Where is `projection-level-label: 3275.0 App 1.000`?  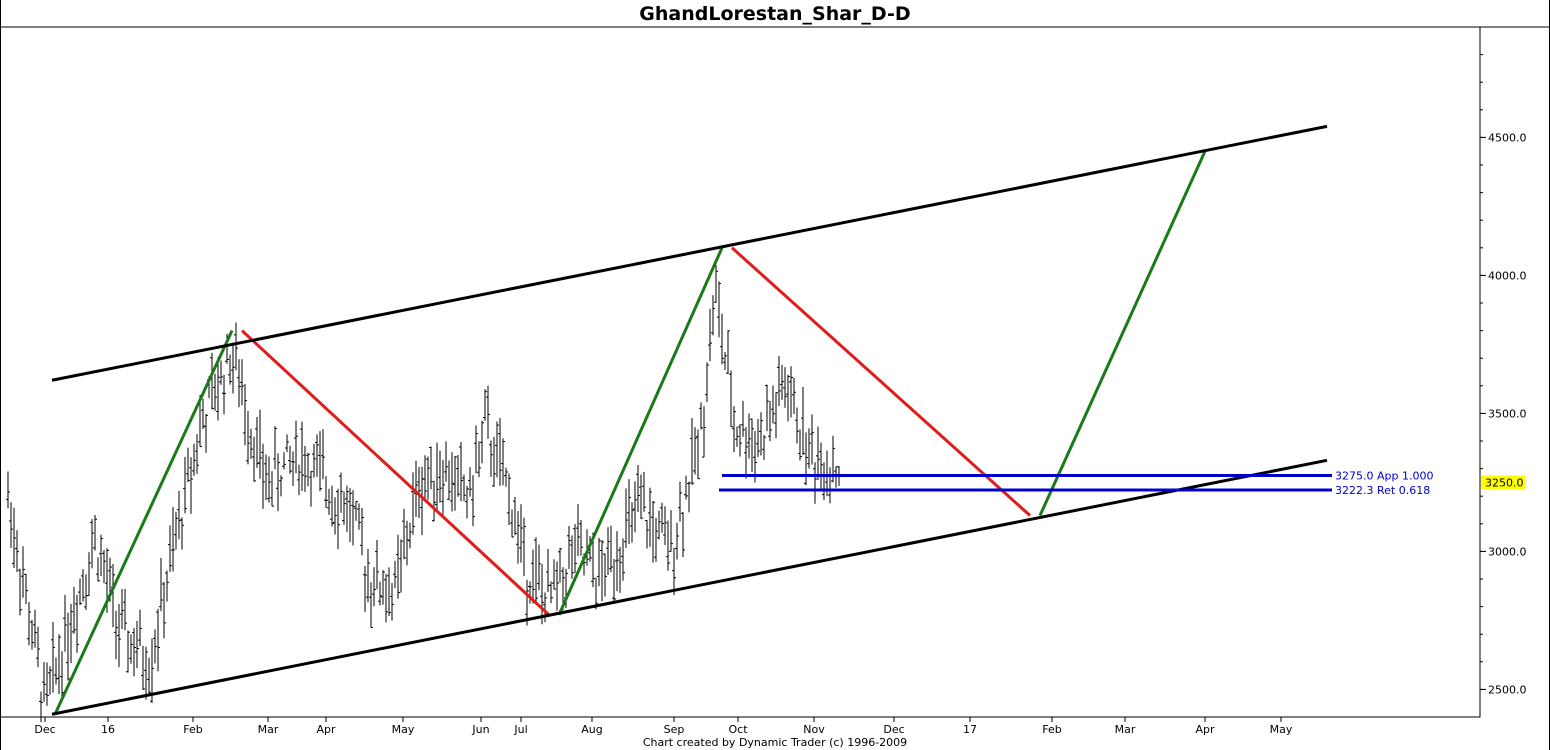 projection-level-label: 3275.0 App 1.000 is located at coordinates (1384, 476).